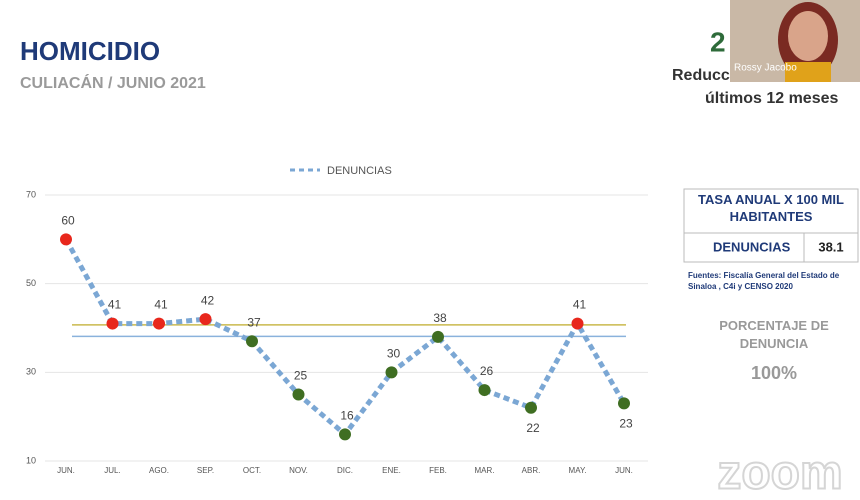  What do you see at coordinates (487, 371) in the screenshot?
I see `value-label: 26` at bounding box center [487, 371].